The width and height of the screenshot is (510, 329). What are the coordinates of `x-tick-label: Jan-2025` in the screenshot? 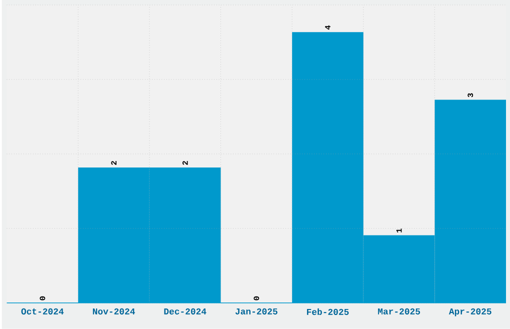 It's located at (256, 311).